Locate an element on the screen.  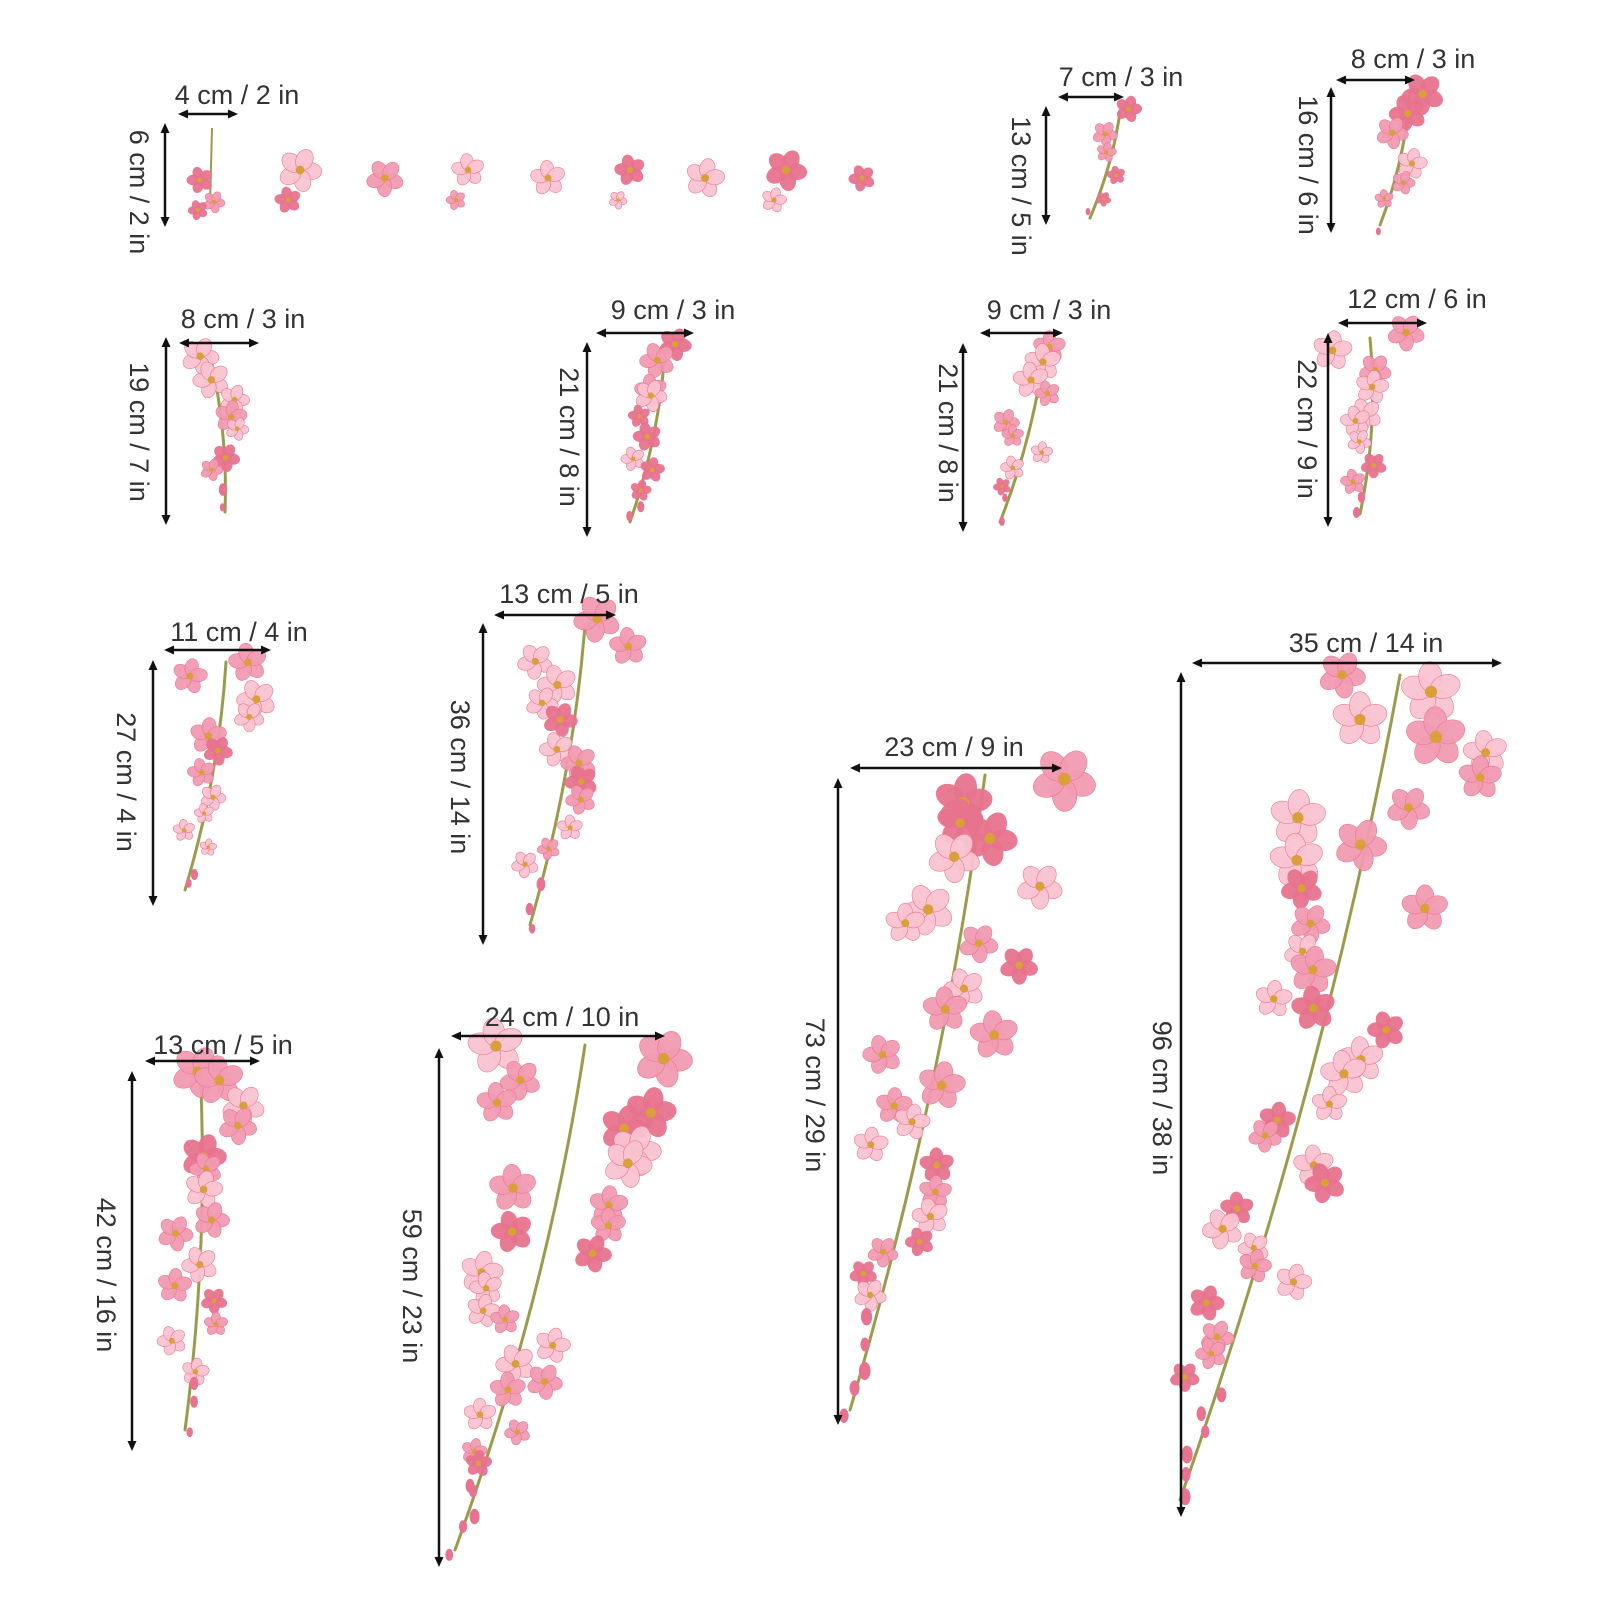
decal-b-height-label: 16 cm / 6 in is located at coordinates (1308, 165).